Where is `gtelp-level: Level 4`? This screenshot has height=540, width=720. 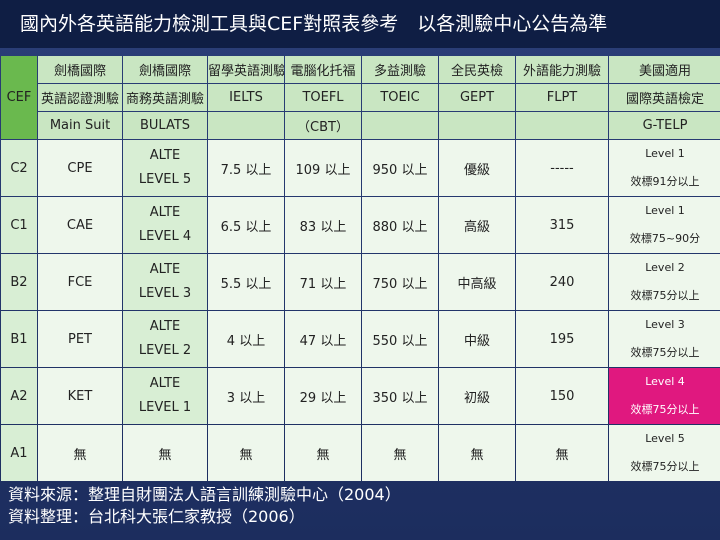 gtelp-level: Level 4 is located at coordinates (664, 382).